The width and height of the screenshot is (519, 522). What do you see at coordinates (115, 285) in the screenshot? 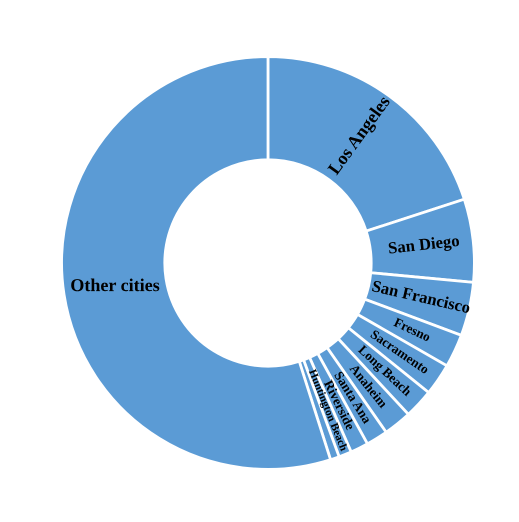
I see `slice-label: Other cities` at bounding box center [115, 285].